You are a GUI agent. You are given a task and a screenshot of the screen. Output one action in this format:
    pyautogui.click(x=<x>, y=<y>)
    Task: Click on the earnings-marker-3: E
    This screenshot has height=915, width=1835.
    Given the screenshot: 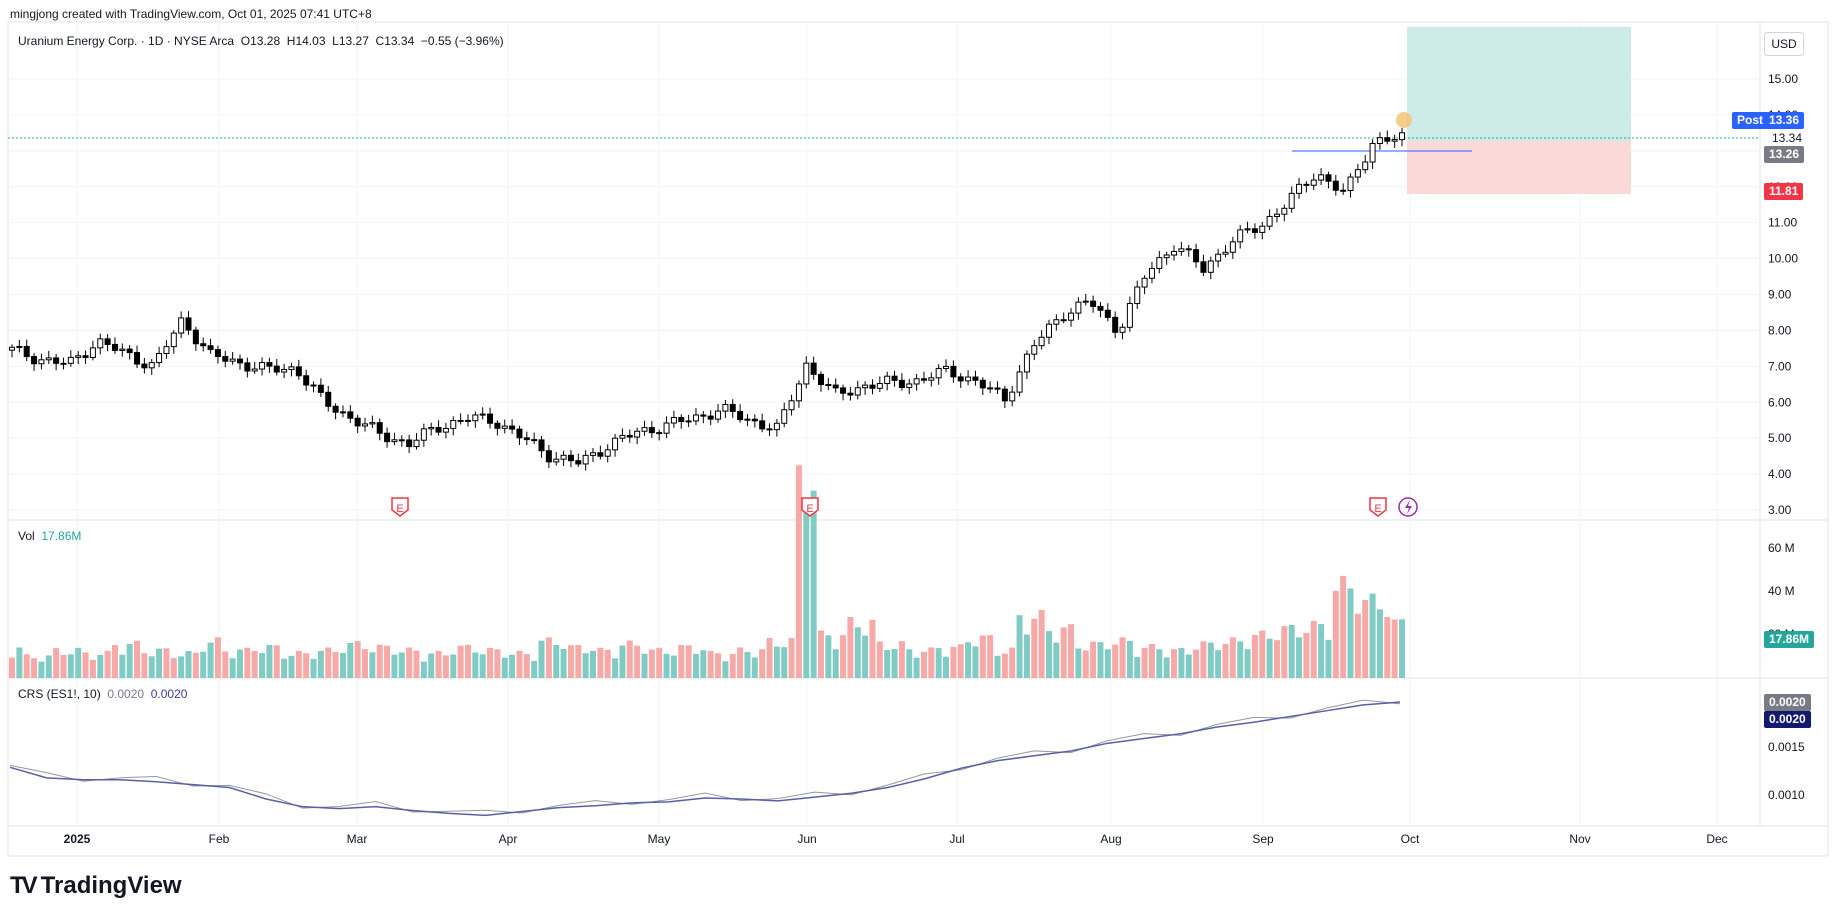 What is the action you would take?
    pyautogui.click(x=1378, y=507)
    